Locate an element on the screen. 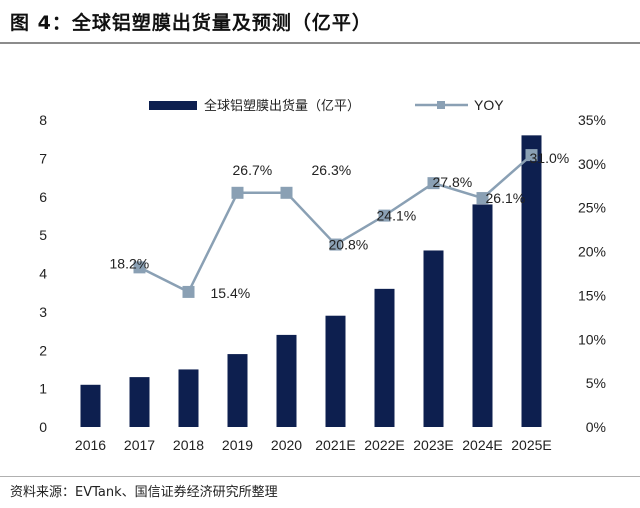 This screenshot has height=508, width=640. right-tick-label: 35% is located at coordinates (592, 120).